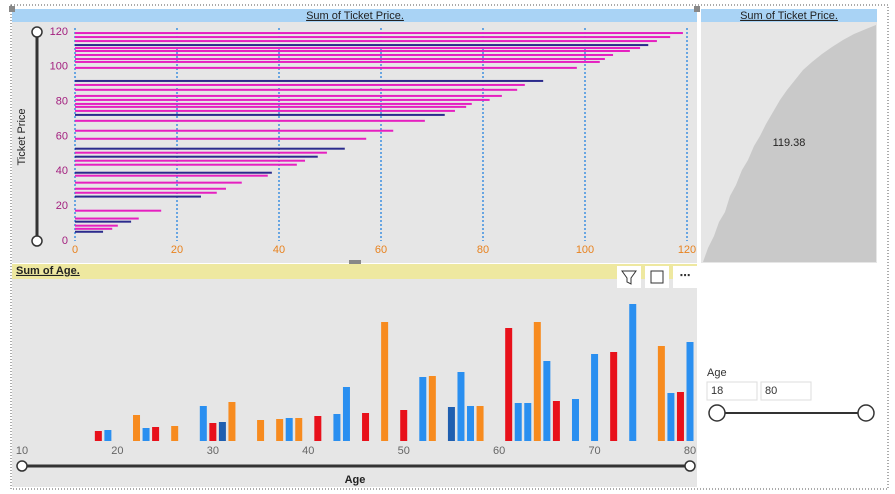  I want to click on y-tick-label: 120, so click(59, 32).